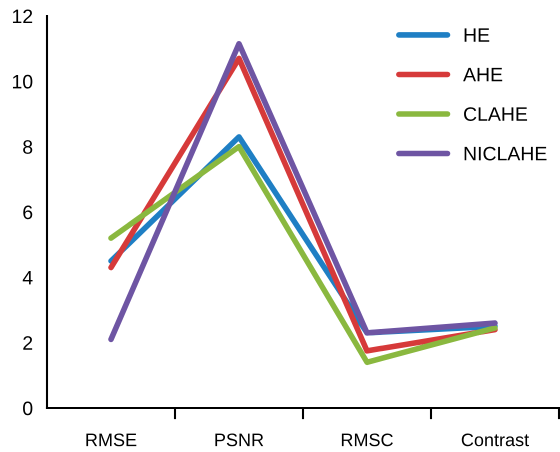 The image size is (560, 452). Describe the element at coordinates (27, 343) in the screenshot. I see `y-tick-label: 2` at that location.